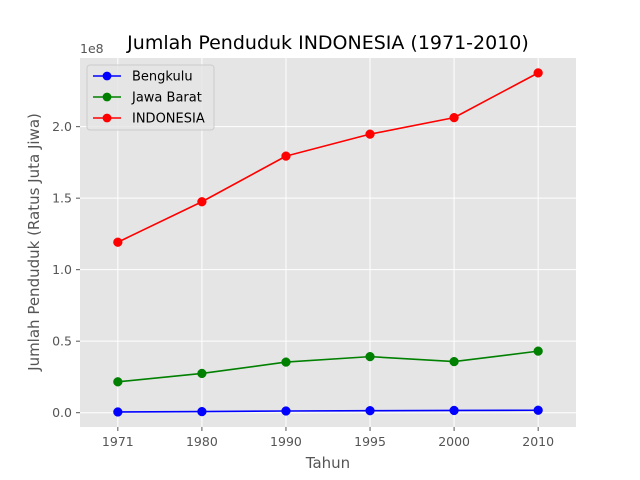 The width and height of the screenshot is (640, 480). I want to click on x-tick-label: 1990, so click(286, 441).